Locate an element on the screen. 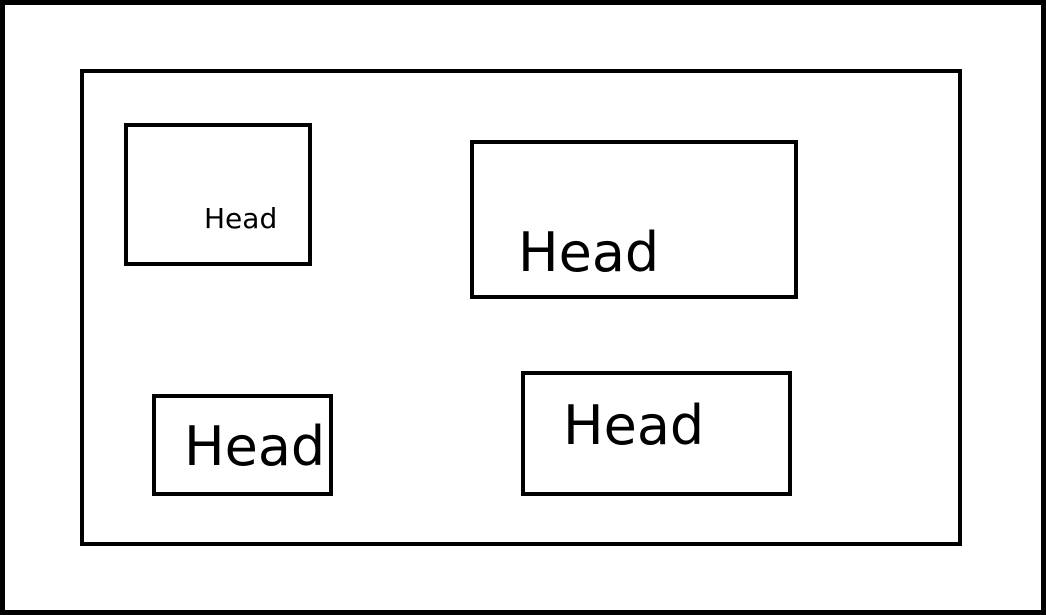  head-box-bottom-left: Head is located at coordinates (242, 445).